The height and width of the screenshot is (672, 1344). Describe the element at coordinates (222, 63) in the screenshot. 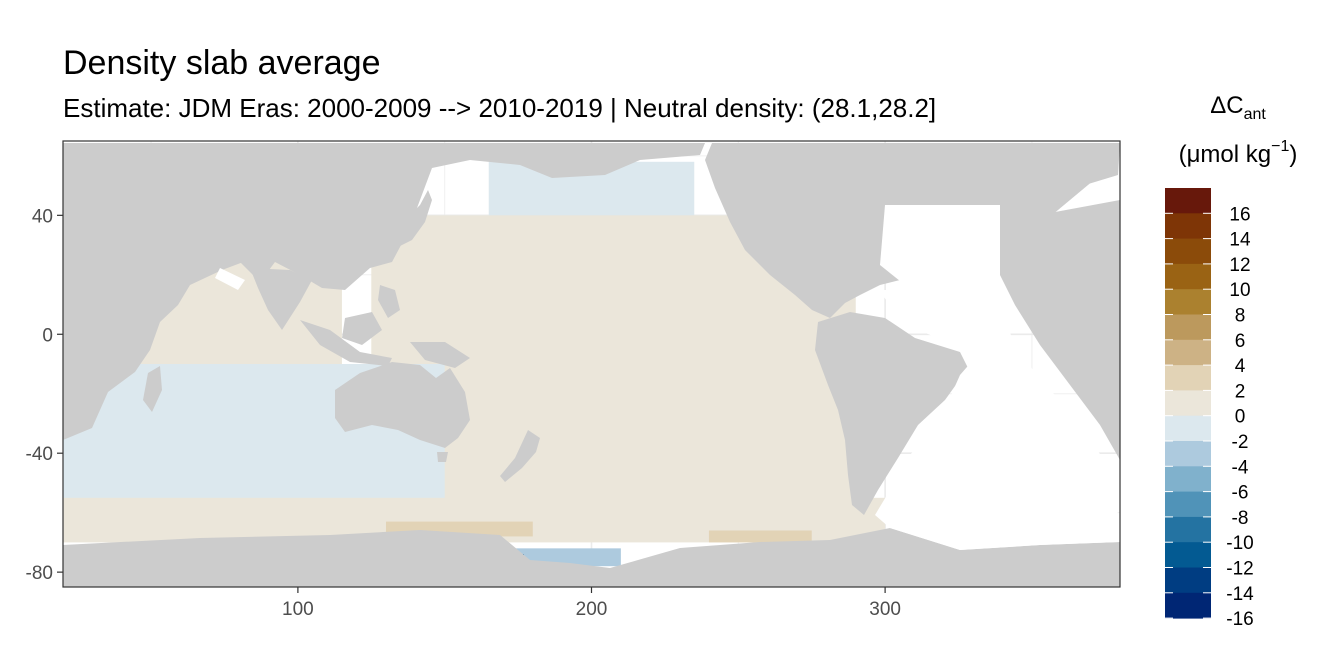

I see `chart-title: Density slab average` at that location.